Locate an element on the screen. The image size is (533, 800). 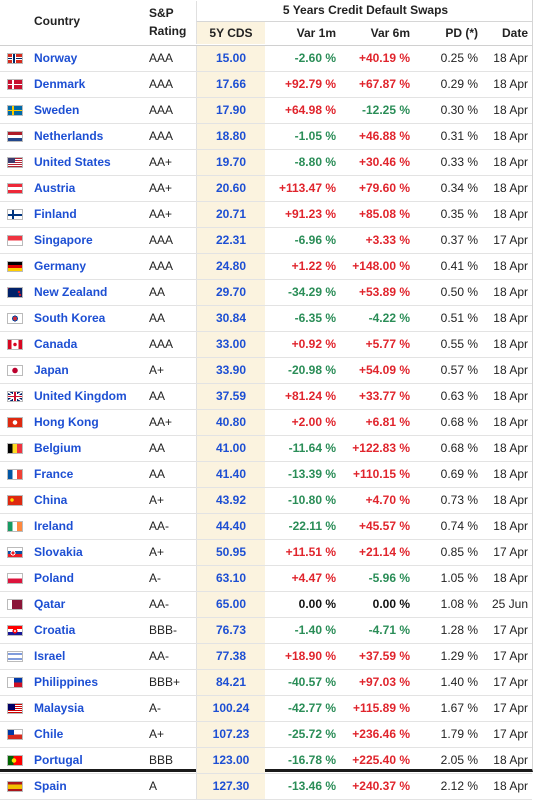
var-6m-header: Var 6m is located at coordinates (390, 33).